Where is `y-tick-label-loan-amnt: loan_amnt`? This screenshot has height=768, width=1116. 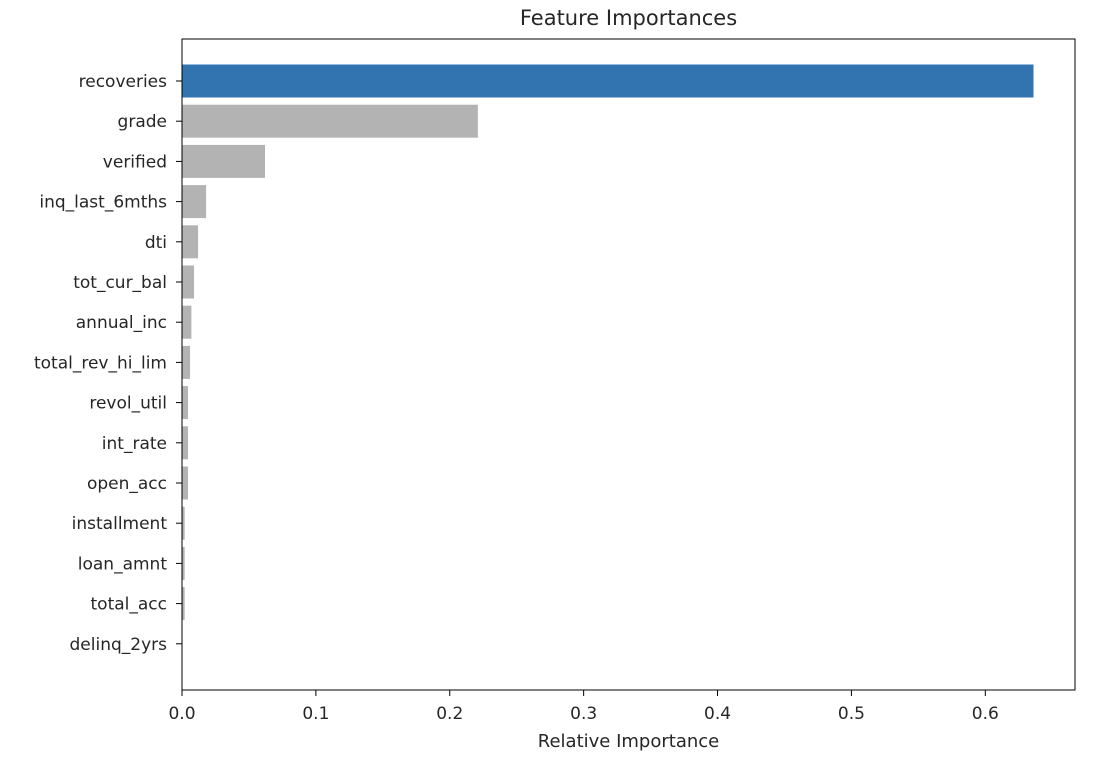 y-tick-label-loan-amnt: loan_amnt is located at coordinates (123, 564).